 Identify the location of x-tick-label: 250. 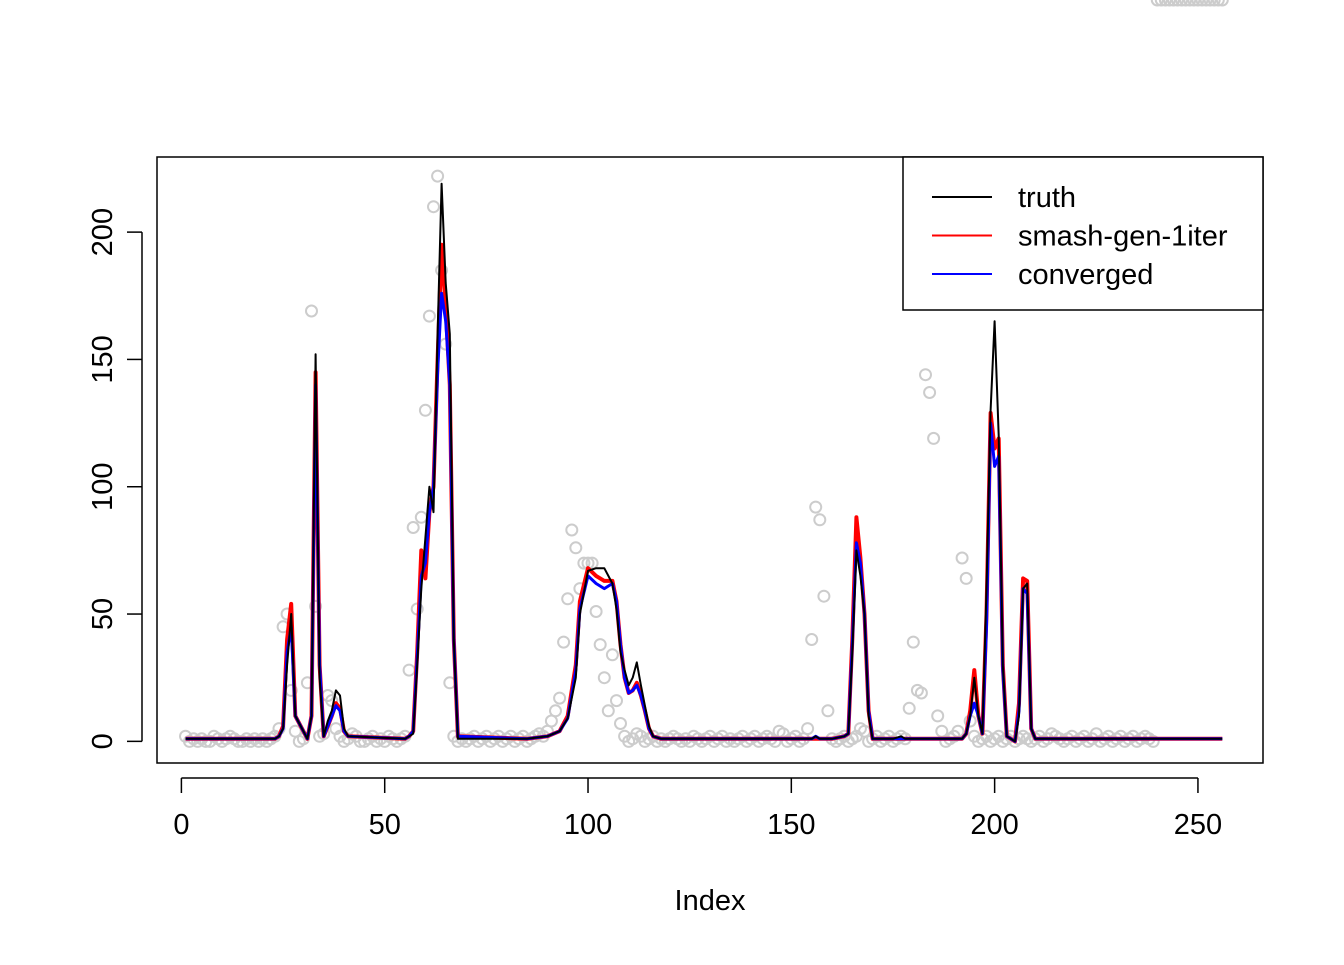
(1198, 825).